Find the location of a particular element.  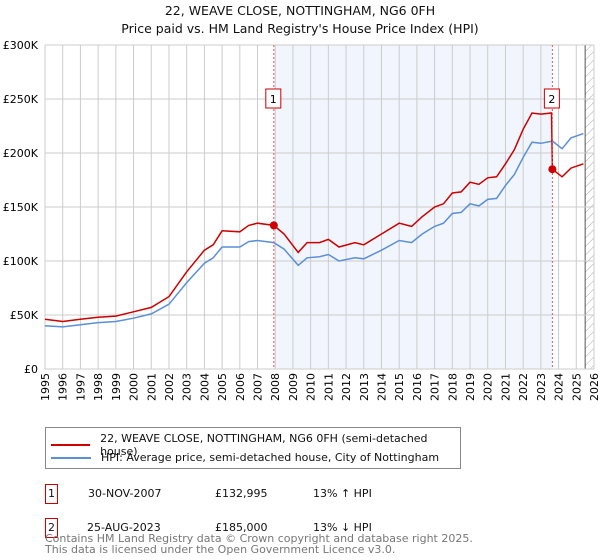

y-tick-label: £250K is located at coordinates (21, 99).